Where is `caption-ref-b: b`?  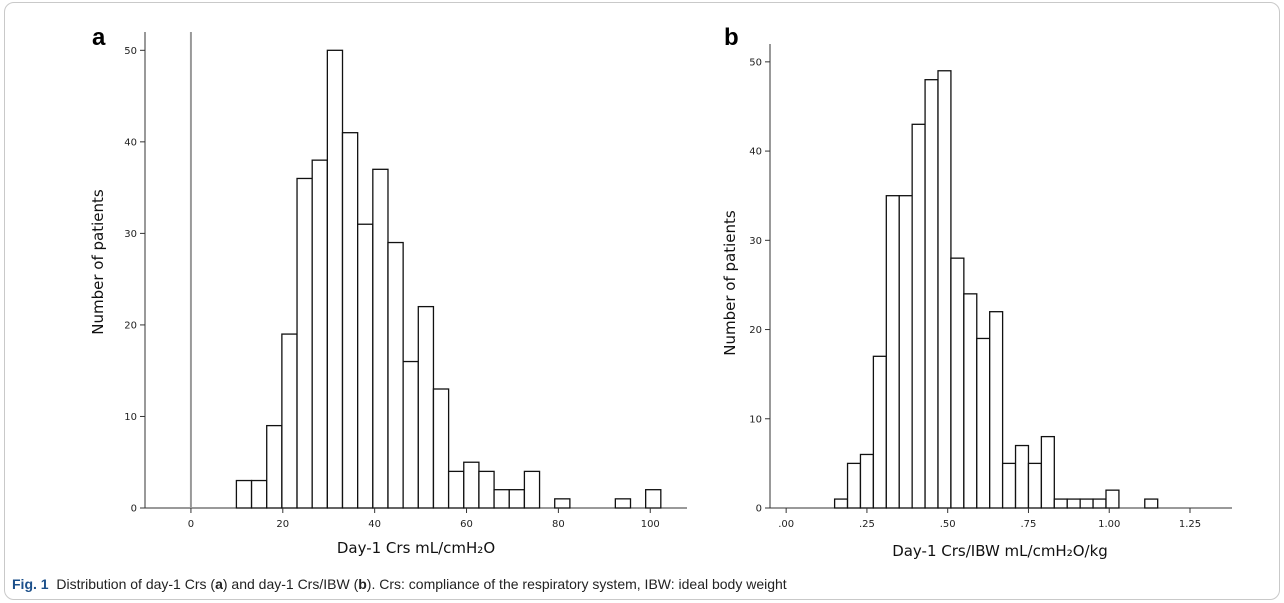 caption-ref-b: b is located at coordinates (362, 584).